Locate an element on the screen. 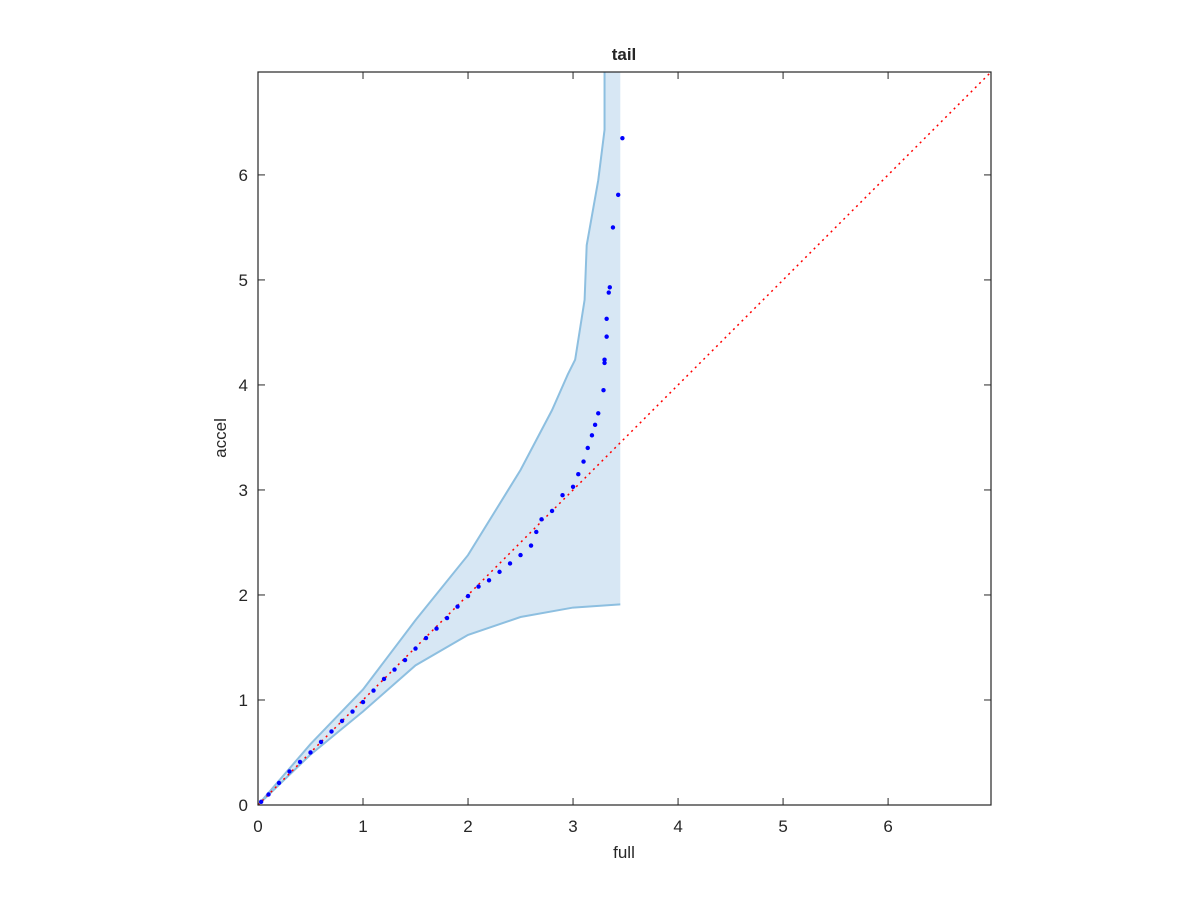 Image resolution: width=1200 pixels, height=905 pixels. chart-title: tail is located at coordinates (624, 54).